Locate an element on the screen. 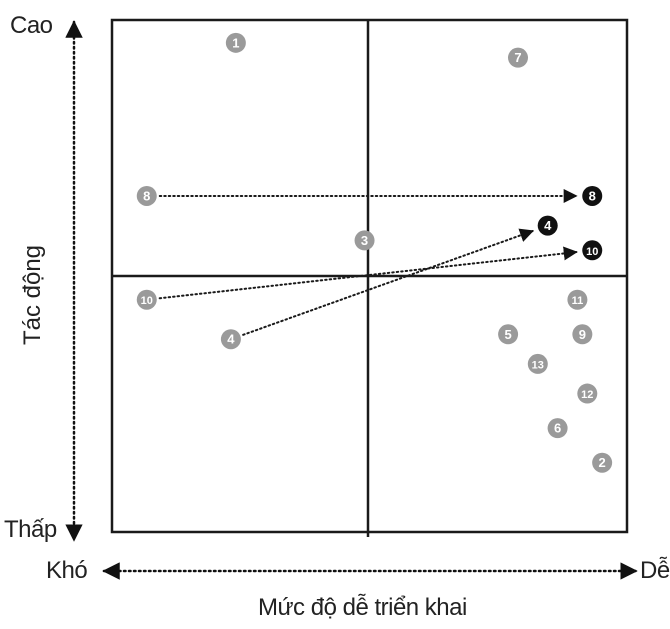 The image size is (670, 629). item-marker: 11 is located at coordinates (577, 299).